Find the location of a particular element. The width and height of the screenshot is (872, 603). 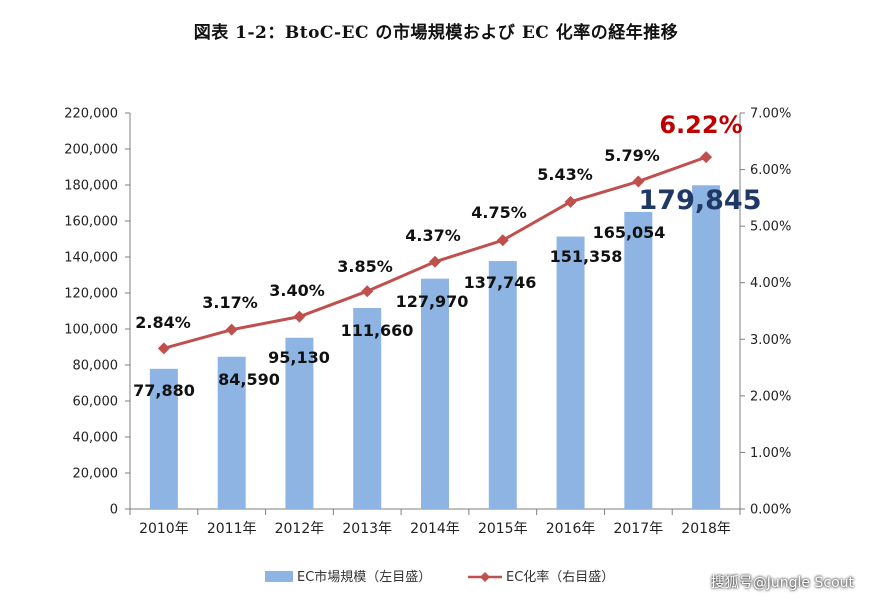

y-right-tick-label: 3.00% is located at coordinates (770, 340).